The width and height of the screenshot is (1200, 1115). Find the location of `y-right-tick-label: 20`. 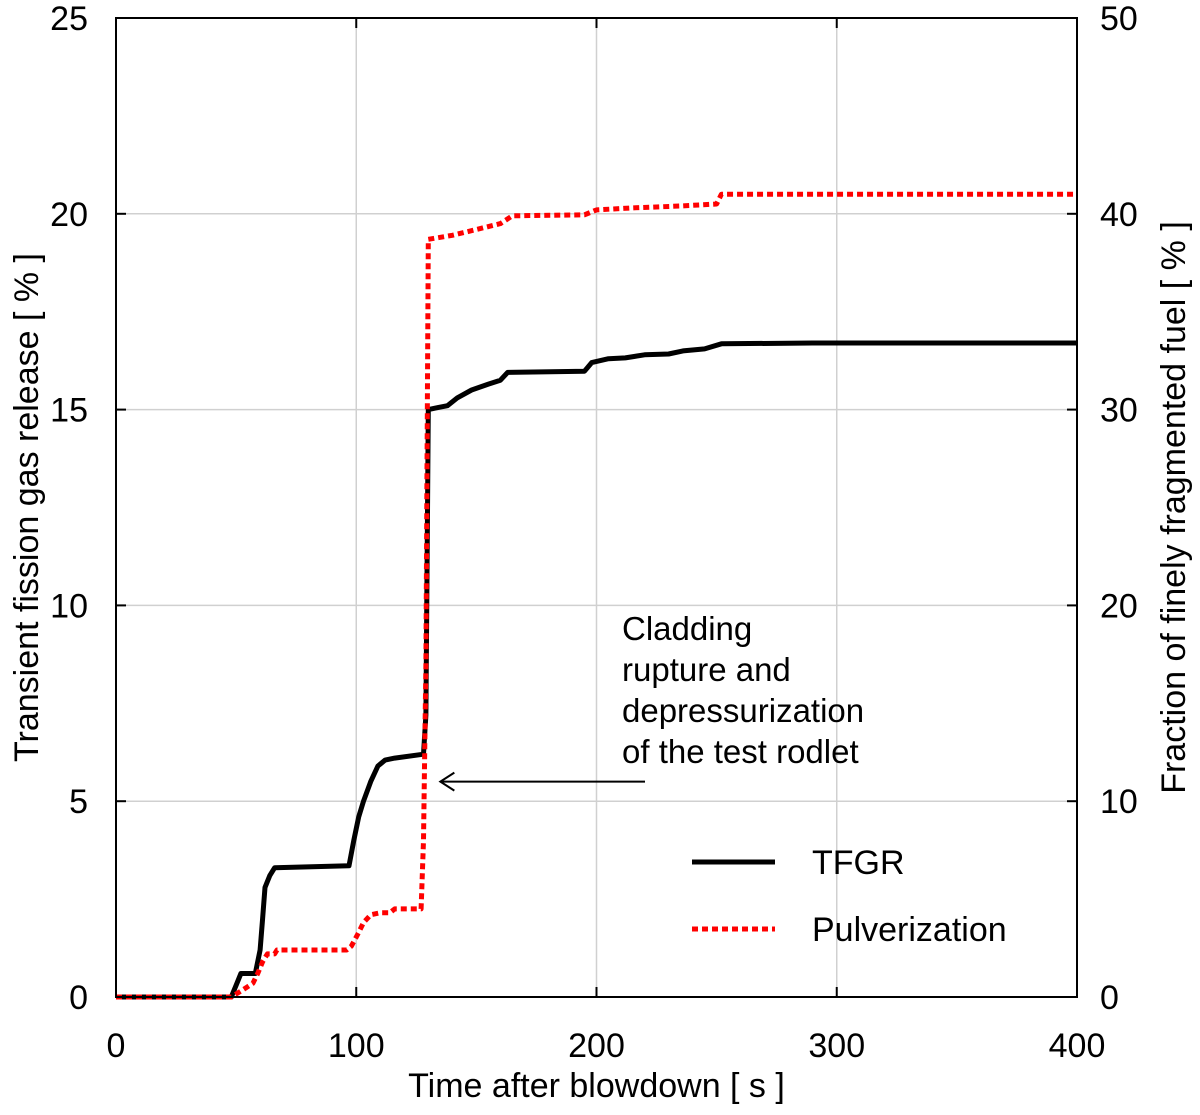

y-right-tick-label: 20 is located at coordinates (1119, 606).